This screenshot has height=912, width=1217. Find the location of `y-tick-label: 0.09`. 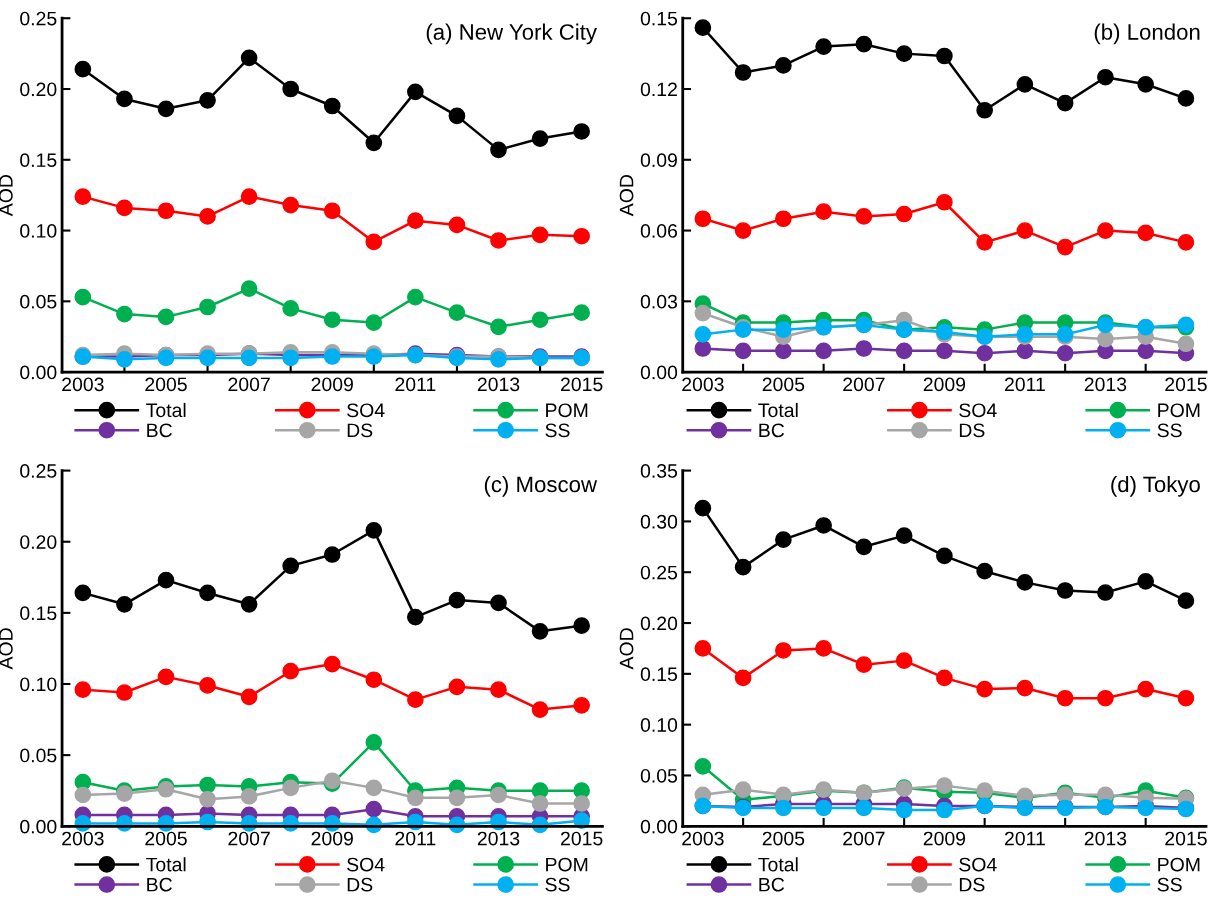

y-tick-label: 0.09 is located at coordinates (658, 160).